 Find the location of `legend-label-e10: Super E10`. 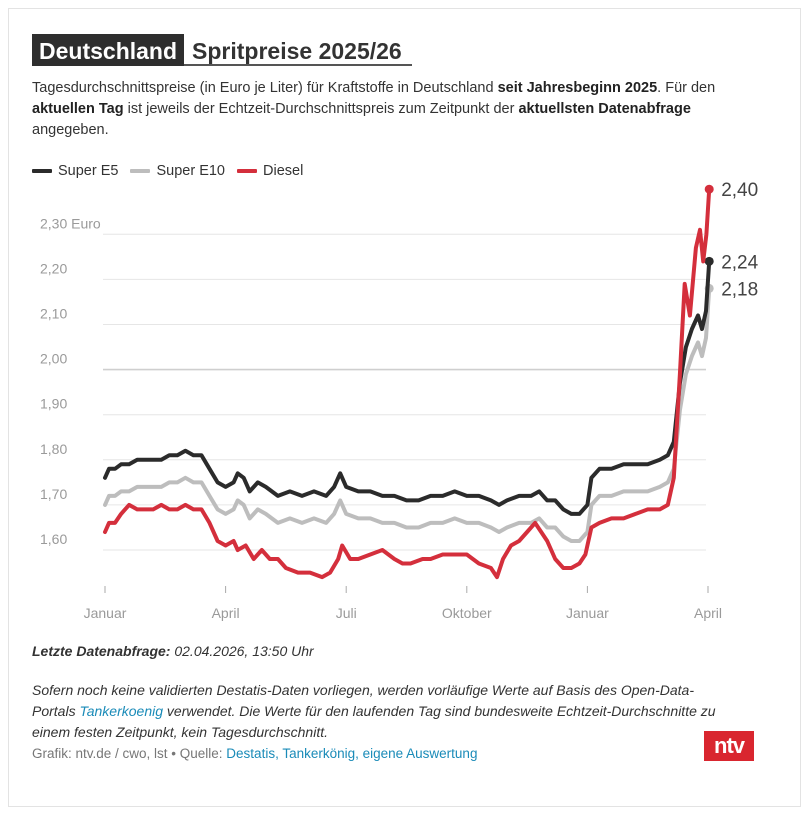

legend-label-e10: Super E10 is located at coordinates (190, 171).